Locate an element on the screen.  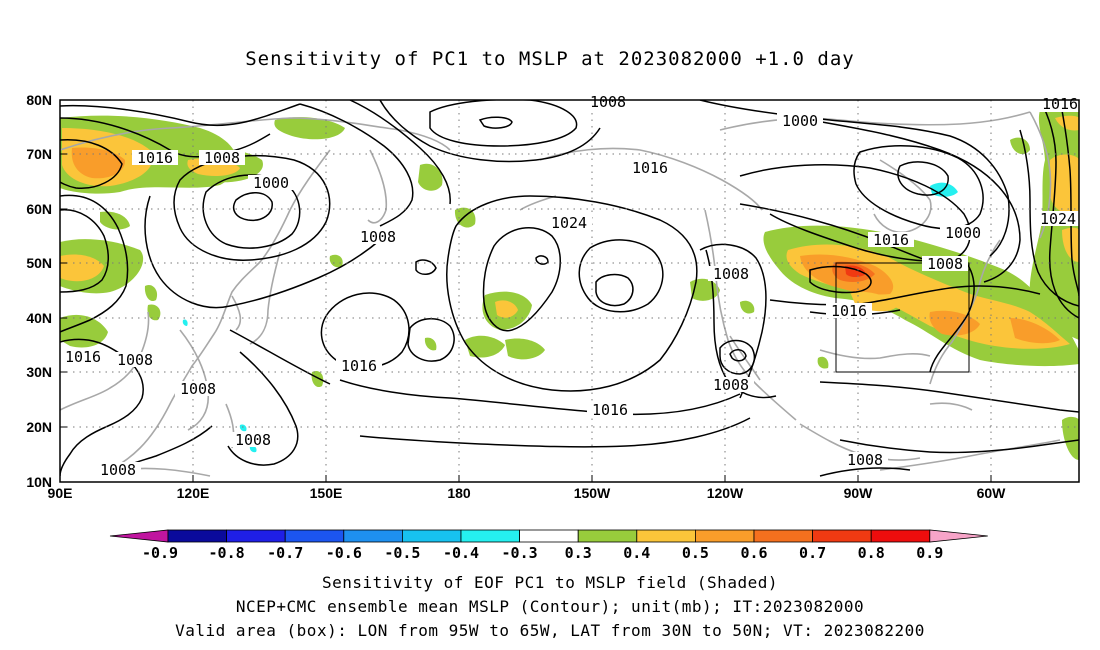
coastline-namerica-west is located at coordinates (750, 315).